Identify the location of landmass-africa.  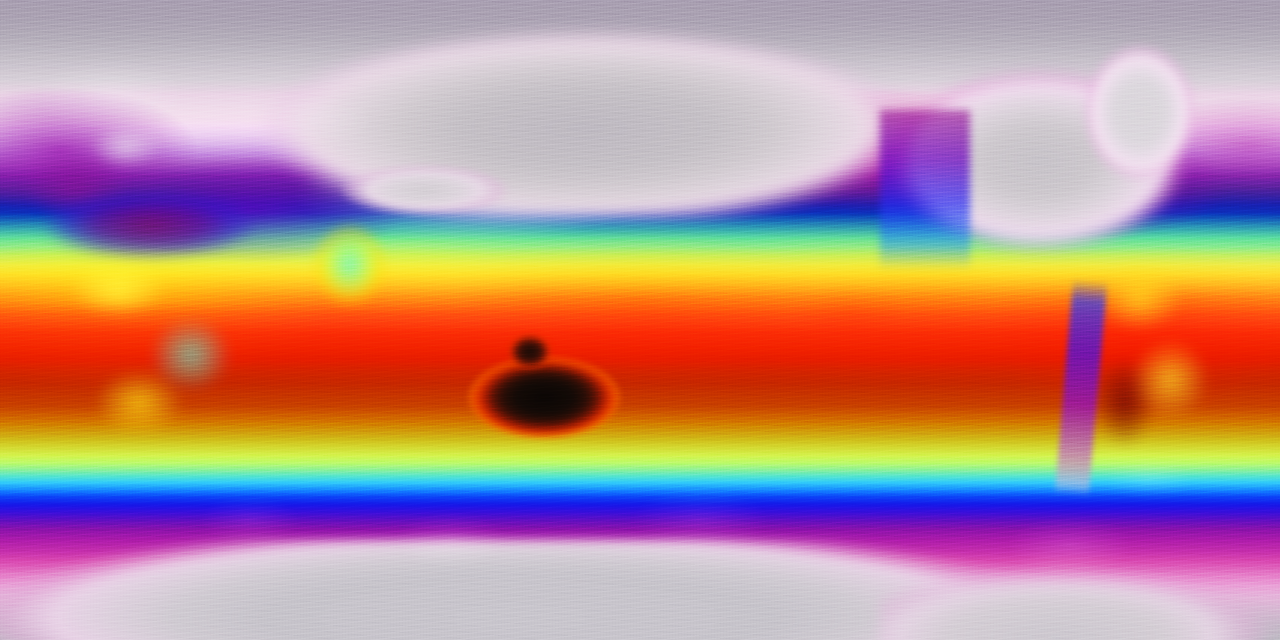
(170, 350).